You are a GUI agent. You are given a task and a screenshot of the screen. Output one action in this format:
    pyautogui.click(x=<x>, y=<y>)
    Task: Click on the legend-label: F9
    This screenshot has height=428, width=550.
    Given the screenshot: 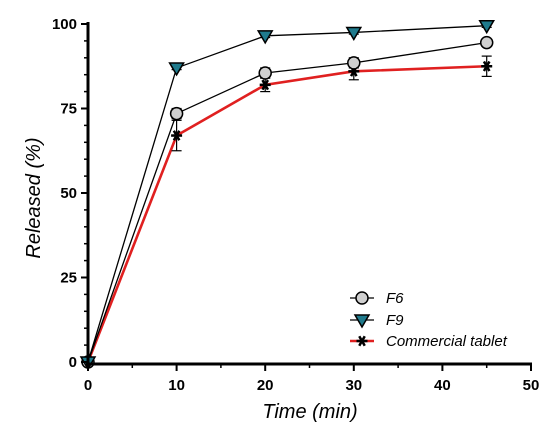 What is the action you would take?
    pyautogui.click(x=395, y=320)
    